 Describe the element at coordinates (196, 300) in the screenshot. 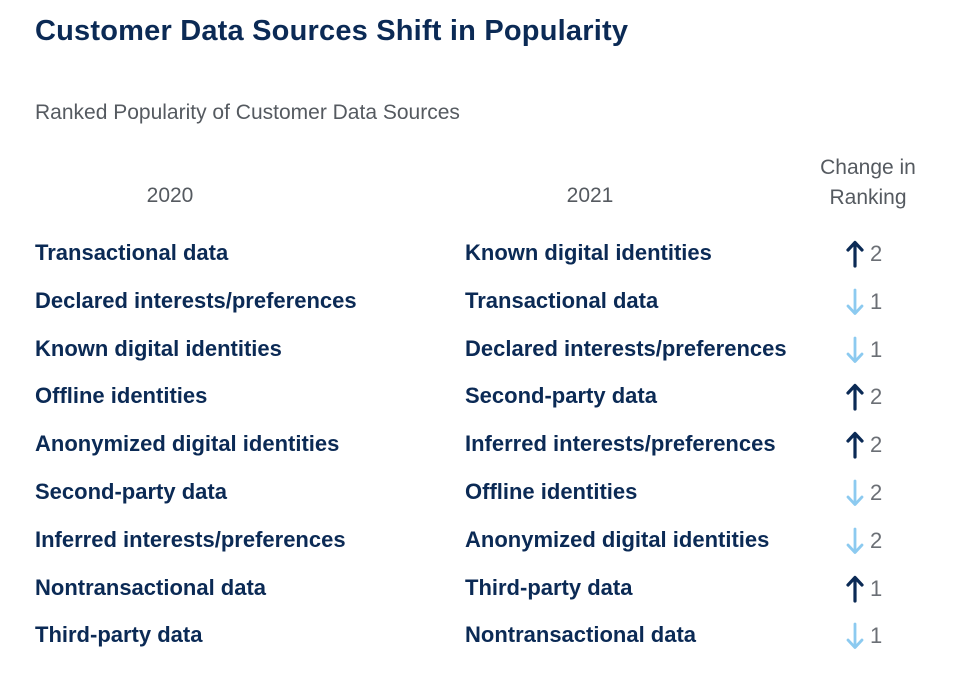

I see `rank-2020-label: Declared interests/preferences` at that location.